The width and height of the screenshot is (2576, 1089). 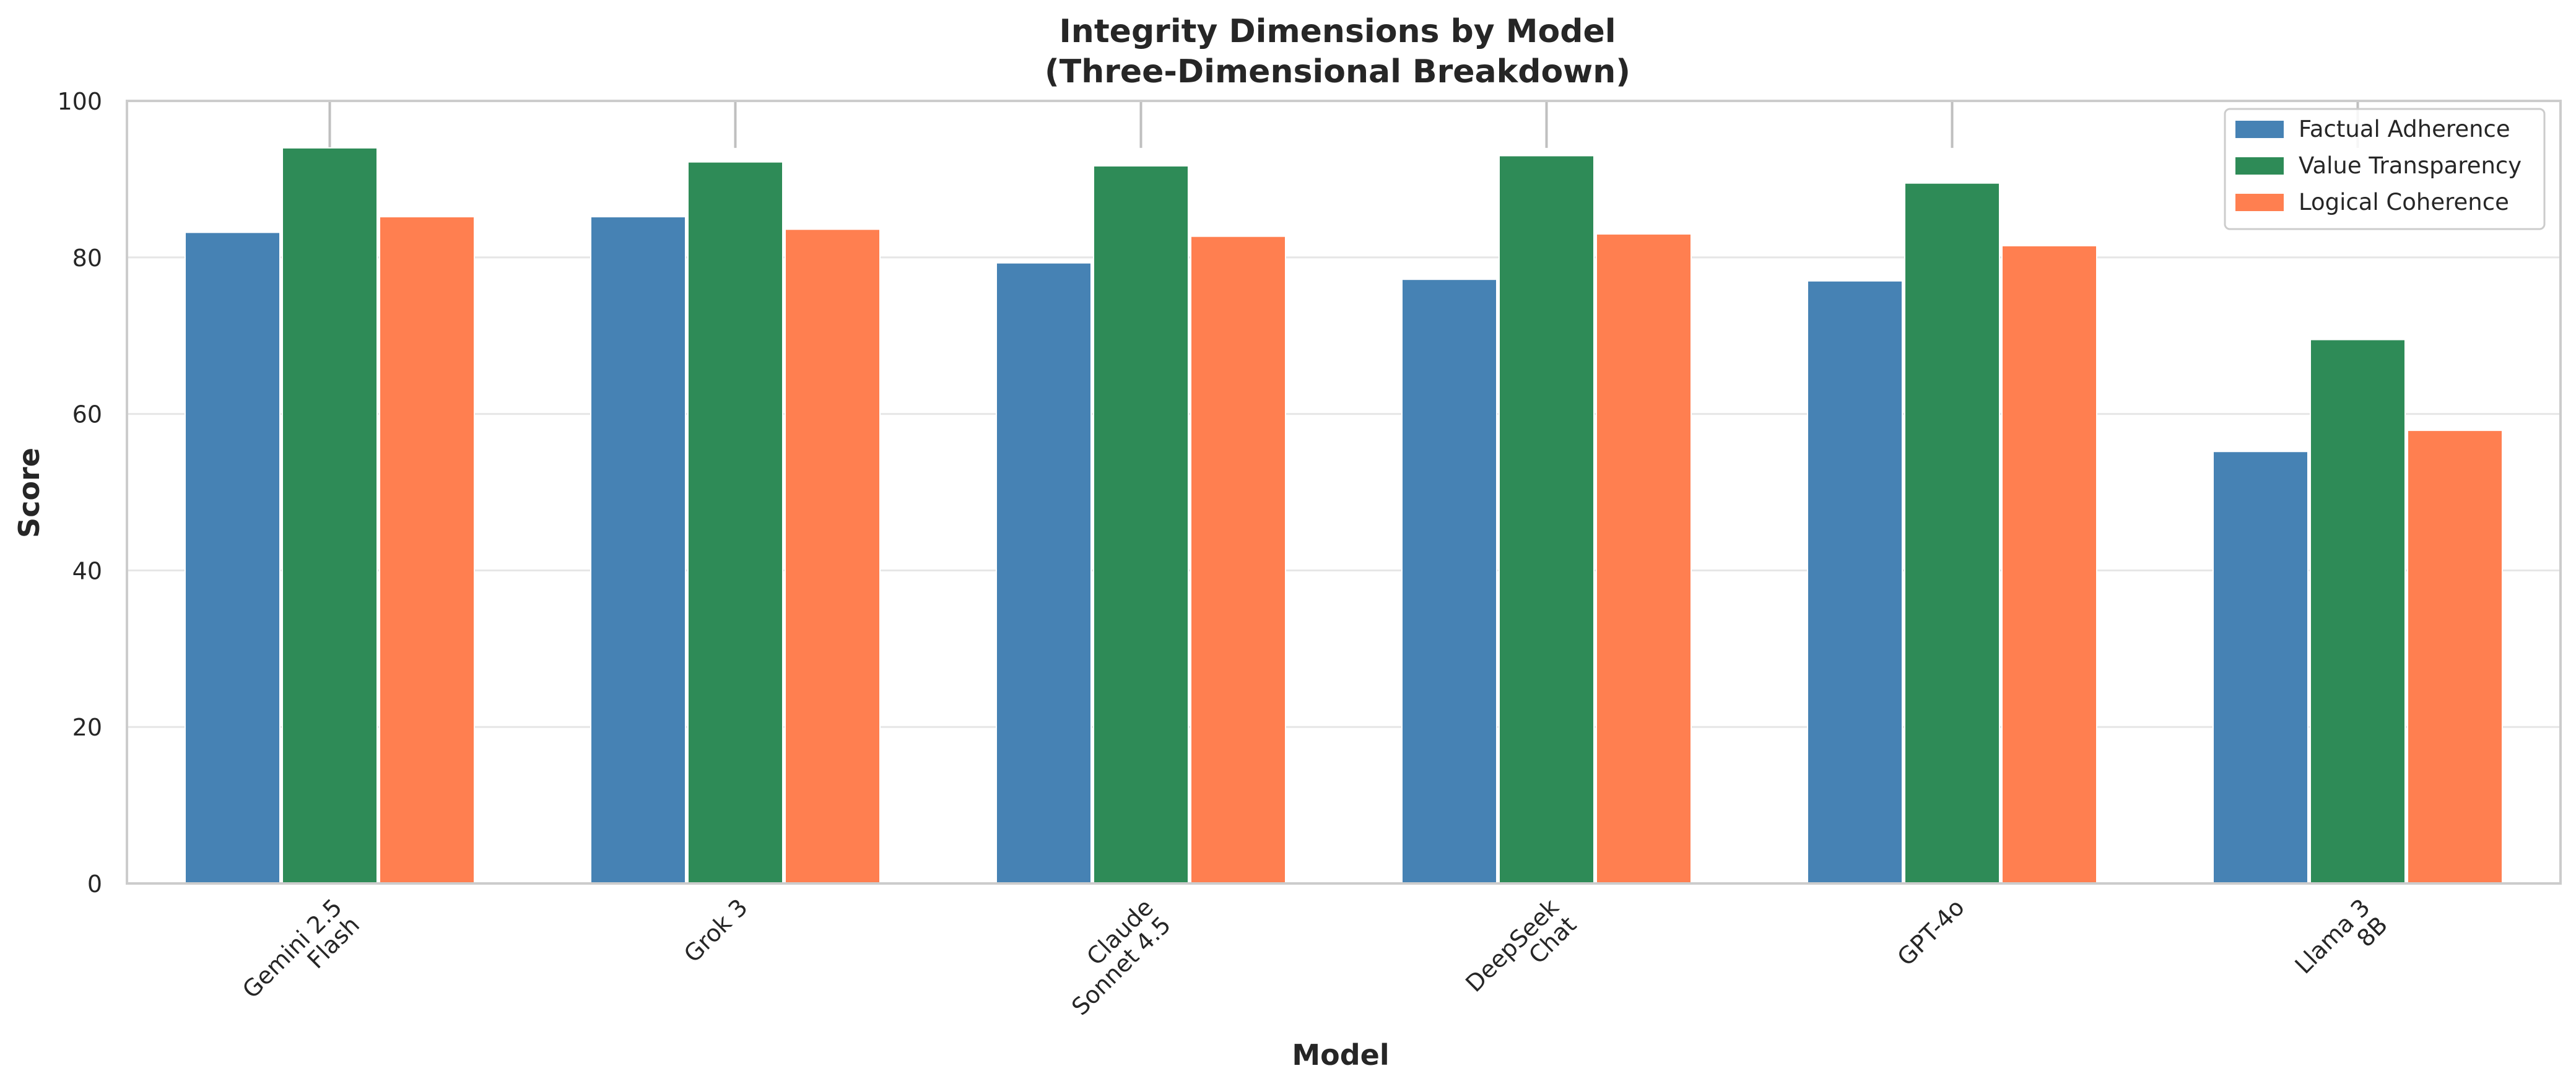 I want to click on legend-box, so click(x=2385, y=169).